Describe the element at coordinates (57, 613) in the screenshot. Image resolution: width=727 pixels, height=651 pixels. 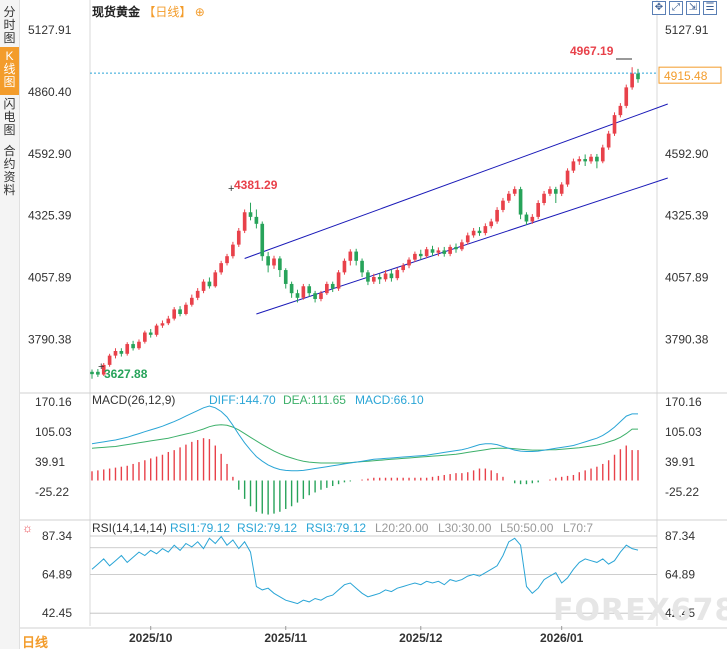
I see `rsi-y-tick-label: 42.45` at that location.